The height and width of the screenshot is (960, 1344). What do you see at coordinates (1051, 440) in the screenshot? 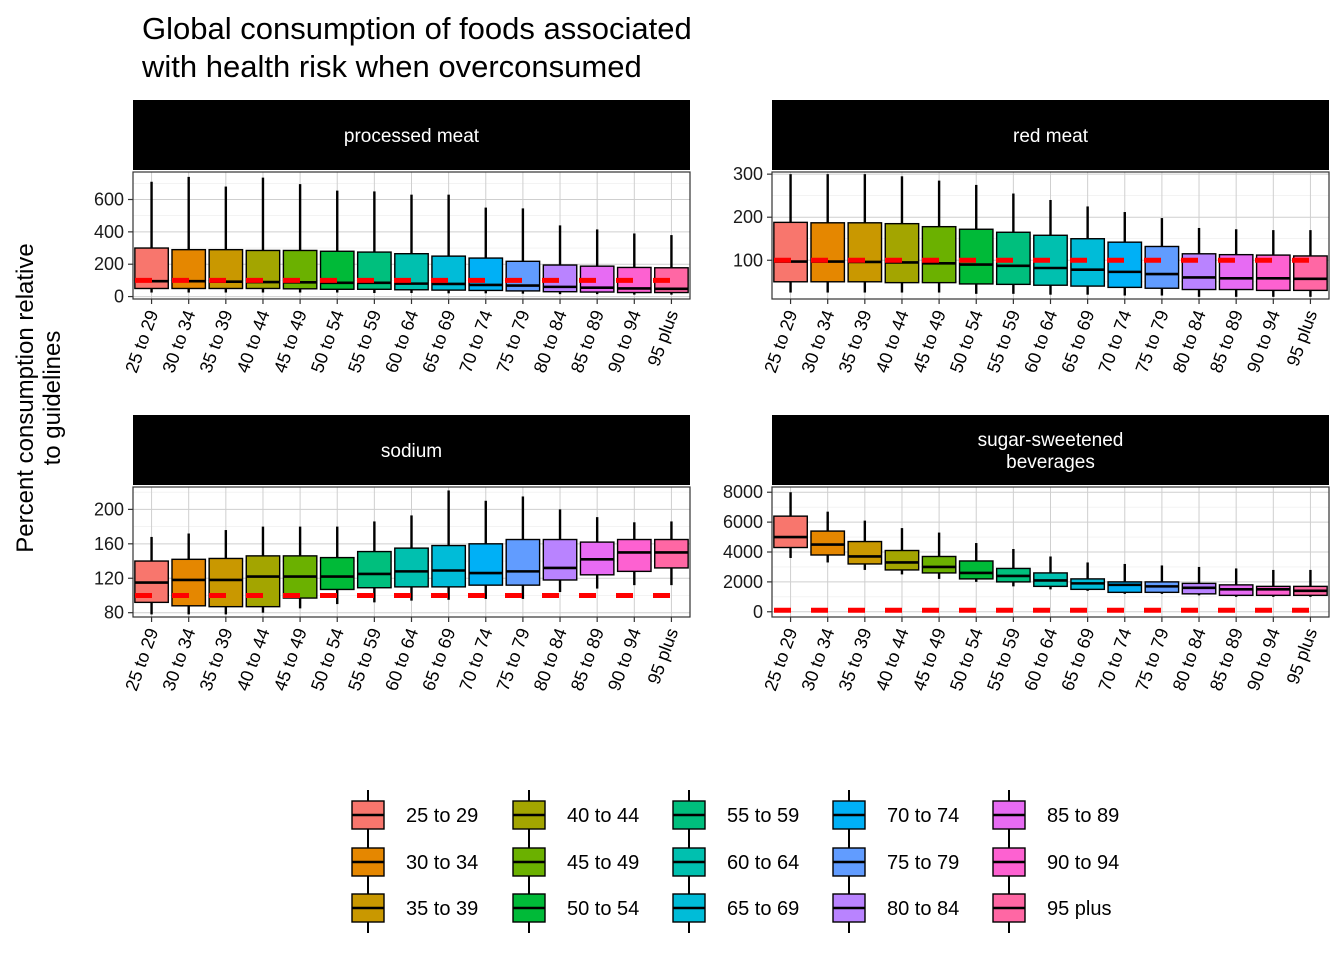
I see `facet-strip-label: sugar-sweetened` at bounding box center [1051, 440].